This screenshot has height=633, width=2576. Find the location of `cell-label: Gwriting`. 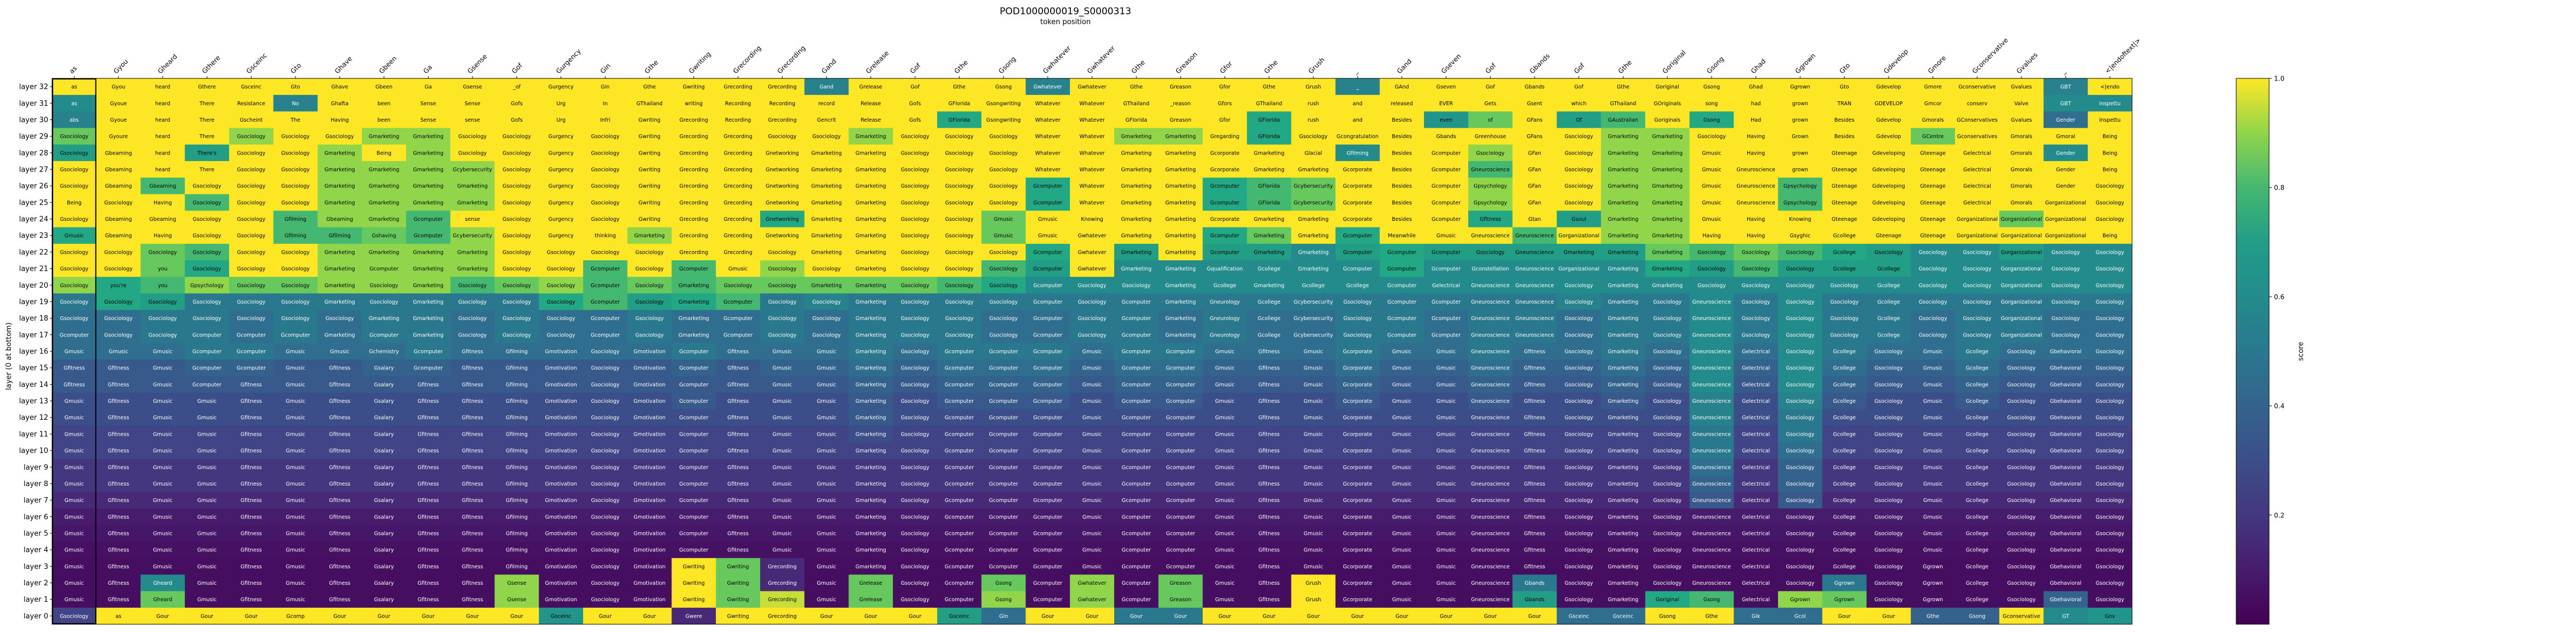

cell-label: Gwriting is located at coordinates (694, 567).